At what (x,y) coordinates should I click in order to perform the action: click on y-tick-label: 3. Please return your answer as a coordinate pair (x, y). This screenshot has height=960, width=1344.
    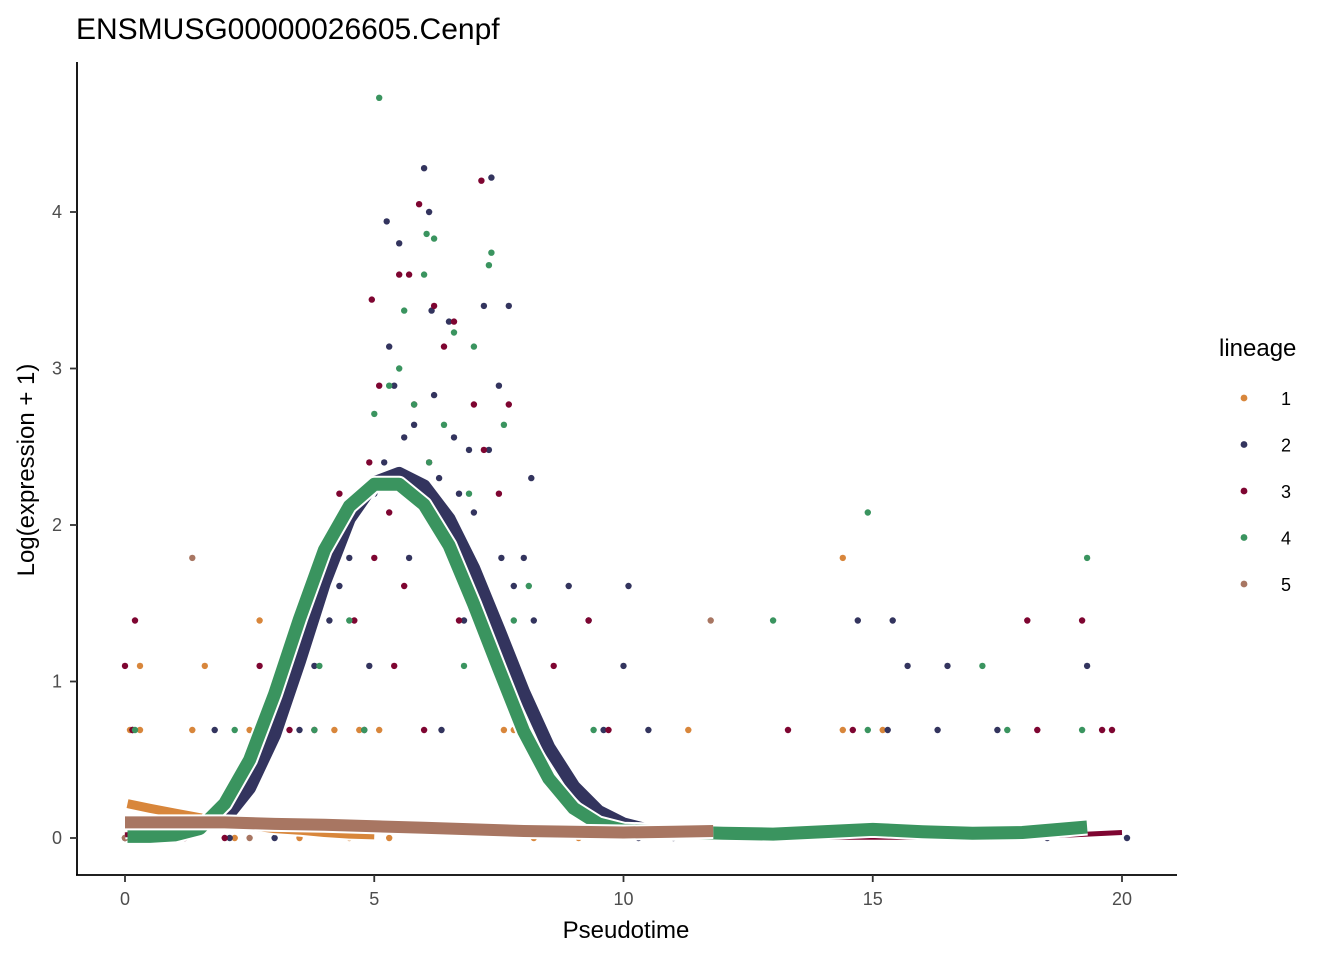
    Looking at the image, I should click on (57, 369).